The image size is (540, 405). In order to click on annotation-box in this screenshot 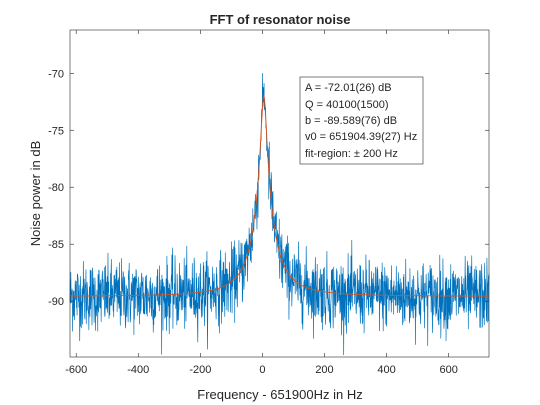, I will do `click(361, 120)`.